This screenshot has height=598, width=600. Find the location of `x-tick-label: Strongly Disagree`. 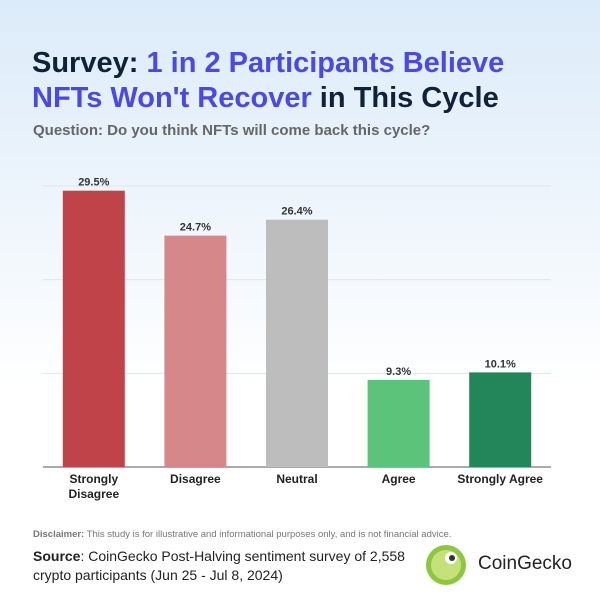

x-tick-label: Strongly Disagree is located at coordinates (94, 486).